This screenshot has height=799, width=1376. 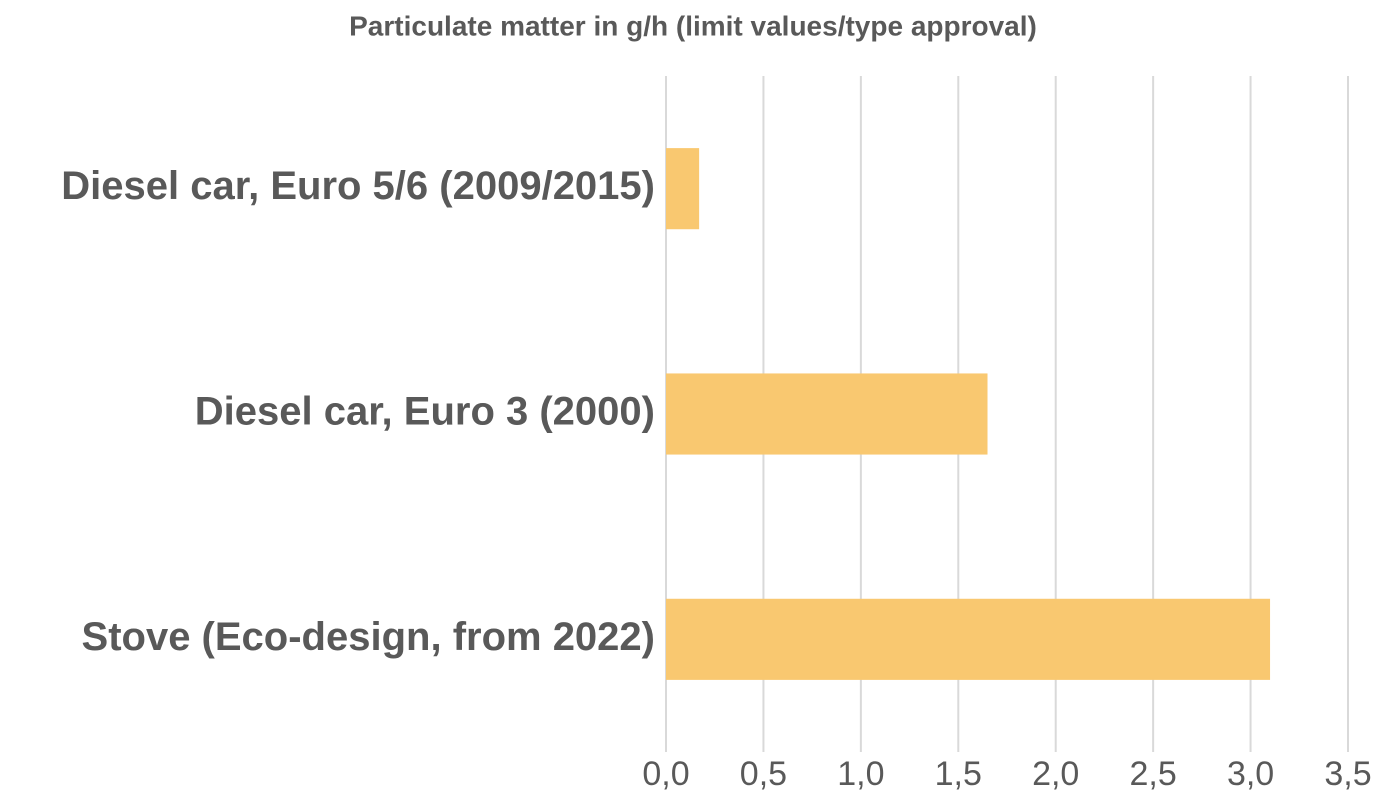 What do you see at coordinates (763, 774) in the screenshot?
I see `x-tick-label: 0,5` at bounding box center [763, 774].